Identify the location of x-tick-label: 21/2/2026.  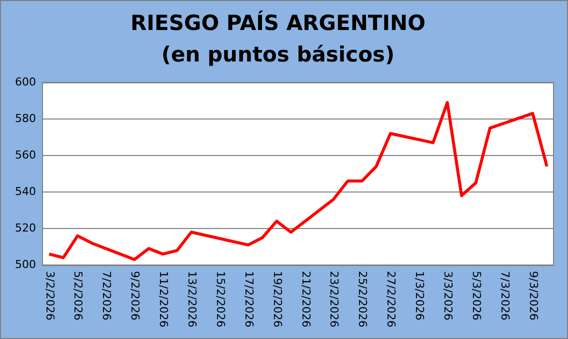
(305, 299).